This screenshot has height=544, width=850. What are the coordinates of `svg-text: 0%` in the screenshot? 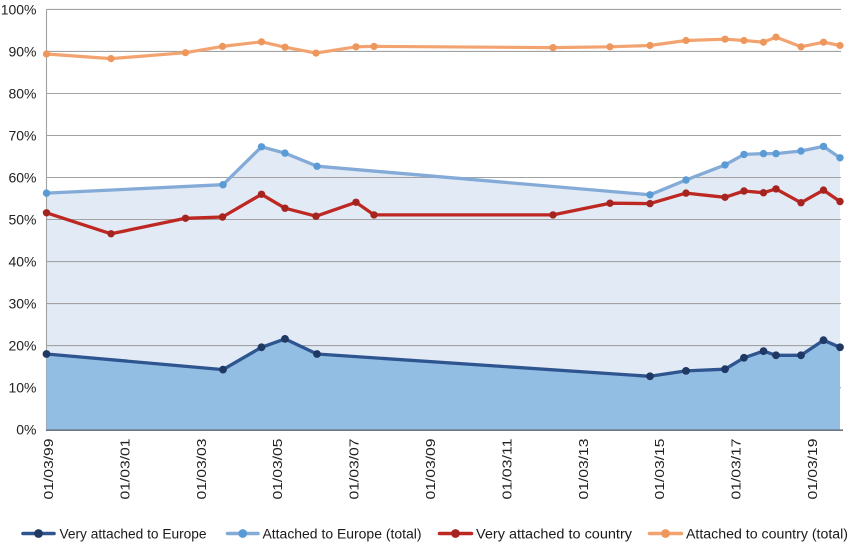 It's located at (26, 430).